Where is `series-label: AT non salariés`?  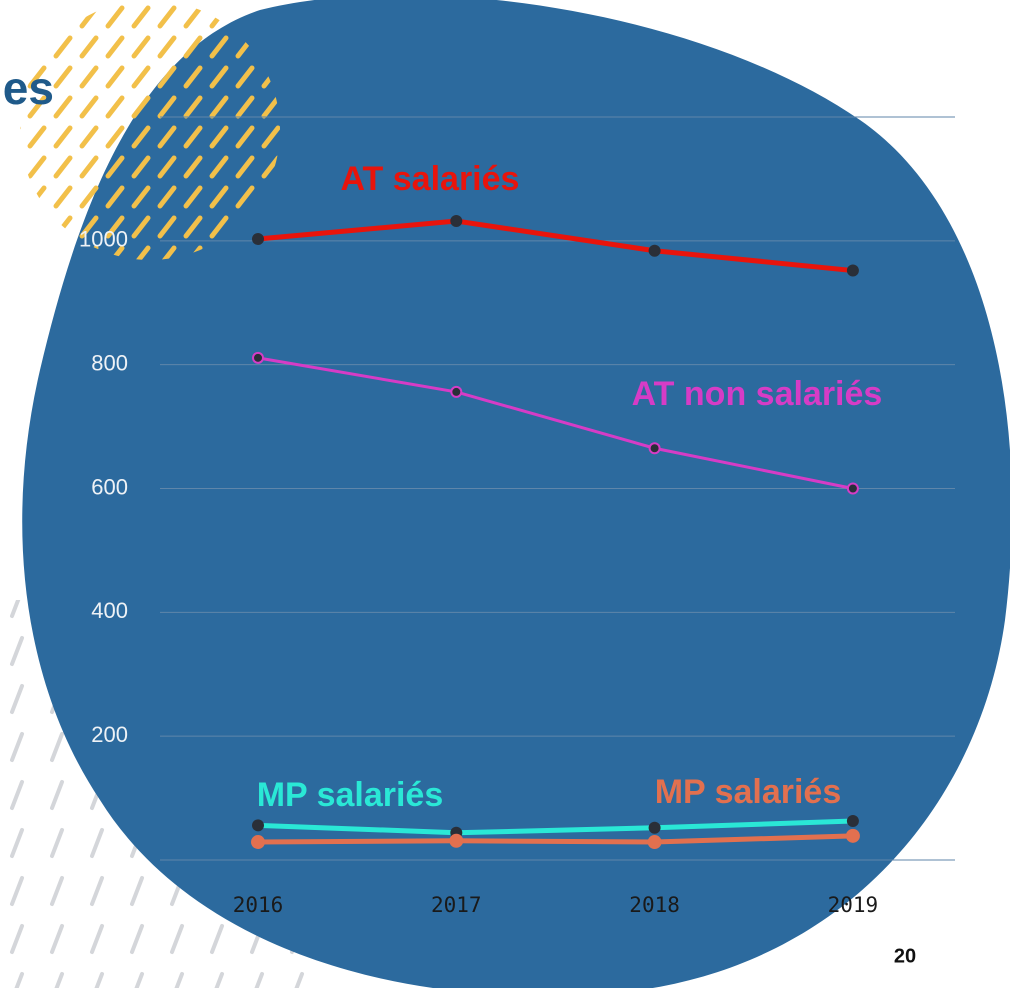 series-label: AT non salariés is located at coordinates (757, 394).